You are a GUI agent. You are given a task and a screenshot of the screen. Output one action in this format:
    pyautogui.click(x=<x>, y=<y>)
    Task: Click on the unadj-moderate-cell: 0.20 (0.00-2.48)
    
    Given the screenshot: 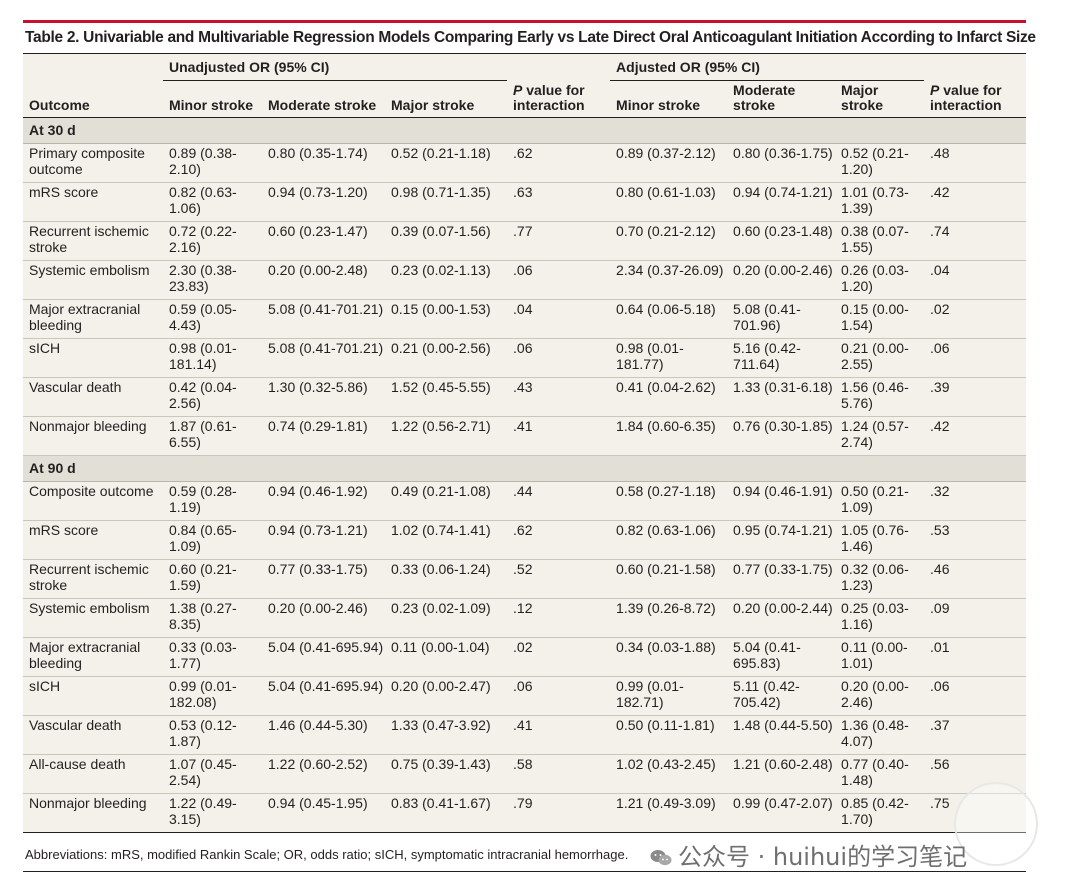 What is the action you would take?
    pyautogui.click(x=323, y=280)
    